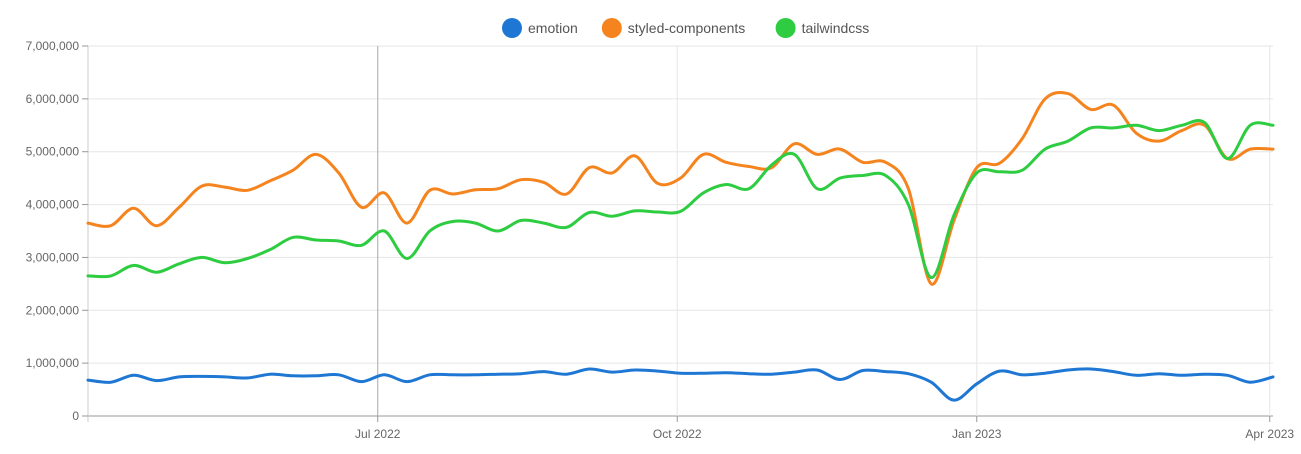 The width and height of the screenshot is (1301, 454). Describe the element at coordinates (836, 28) in the screenshot. I see `legend-label: tailwindcss` at that location.